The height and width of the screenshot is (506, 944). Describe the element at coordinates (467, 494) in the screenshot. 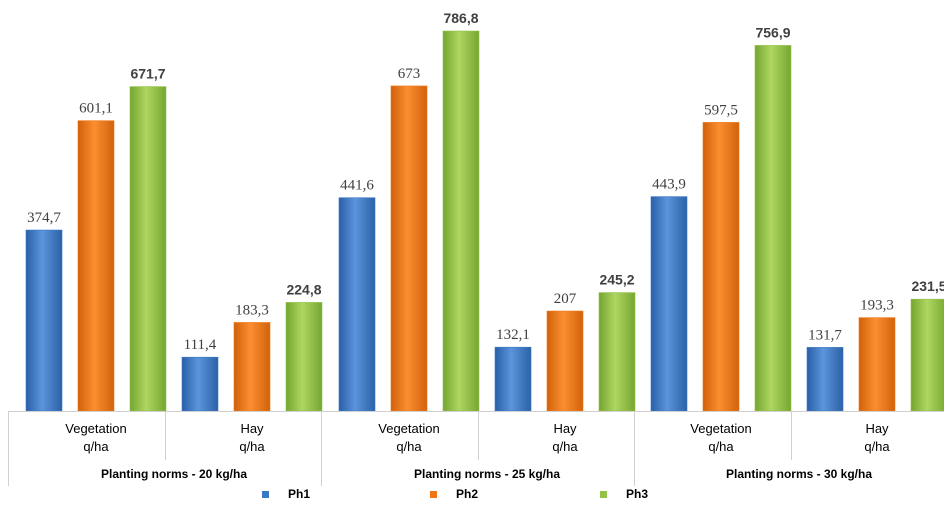

I see `legend-label-ph2: Ph2` at that location.